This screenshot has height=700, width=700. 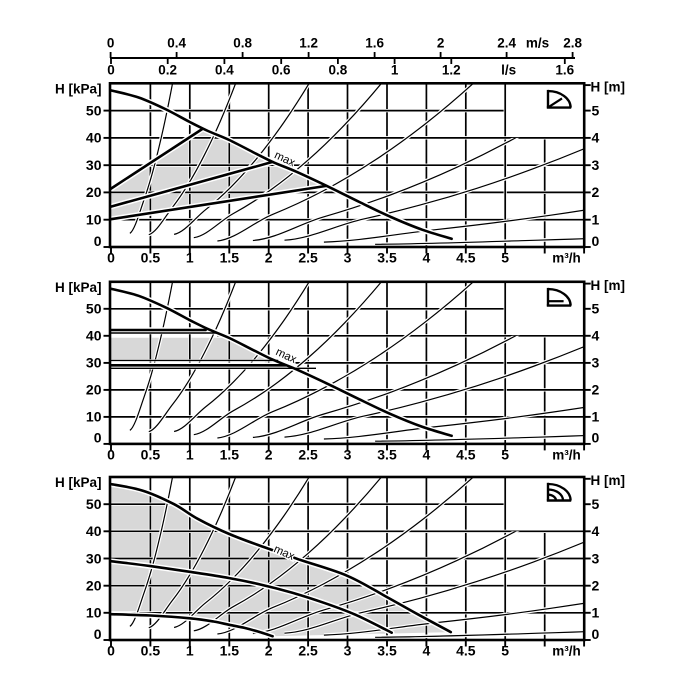 What do you see at coordinates (506, 43) in the screenshot?
I see `svg-text: 2.4` at bounding box center [506, 43].